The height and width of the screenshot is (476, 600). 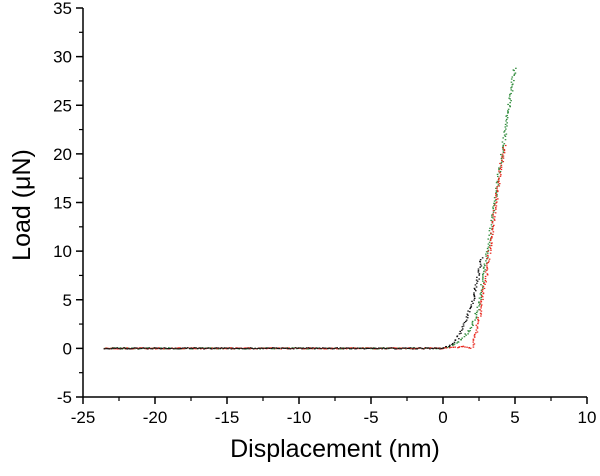 I want to click on x-tick-label: -25, so click(x=83, y=417).